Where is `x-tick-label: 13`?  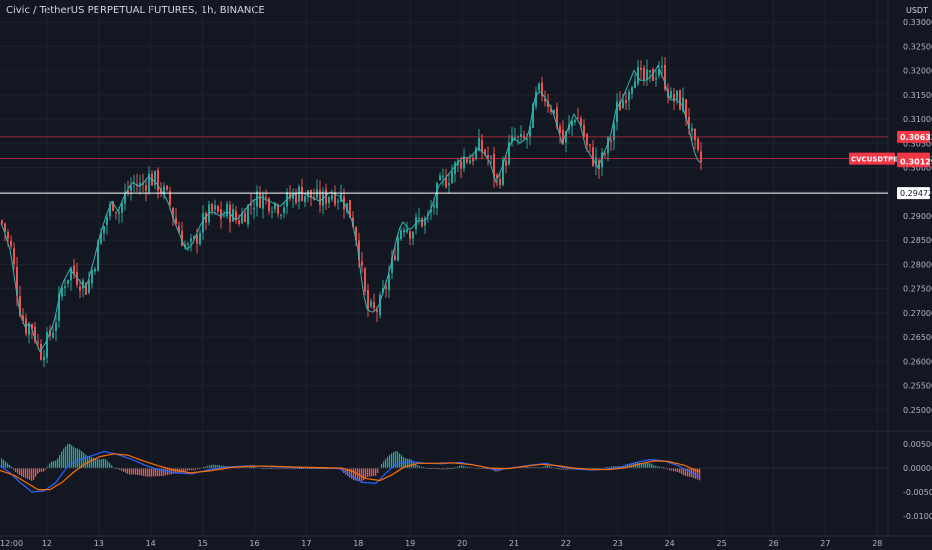 x-tick-label: 13 is located at coordinates (99, 543).